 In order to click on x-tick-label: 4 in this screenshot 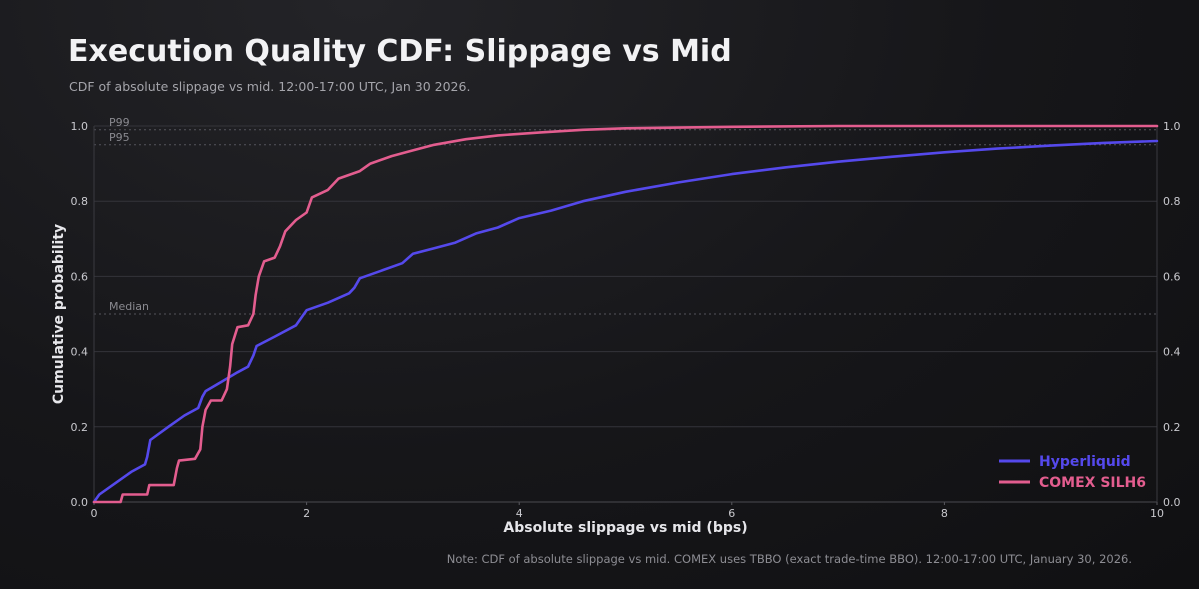, I will do `click(519, 513)`.